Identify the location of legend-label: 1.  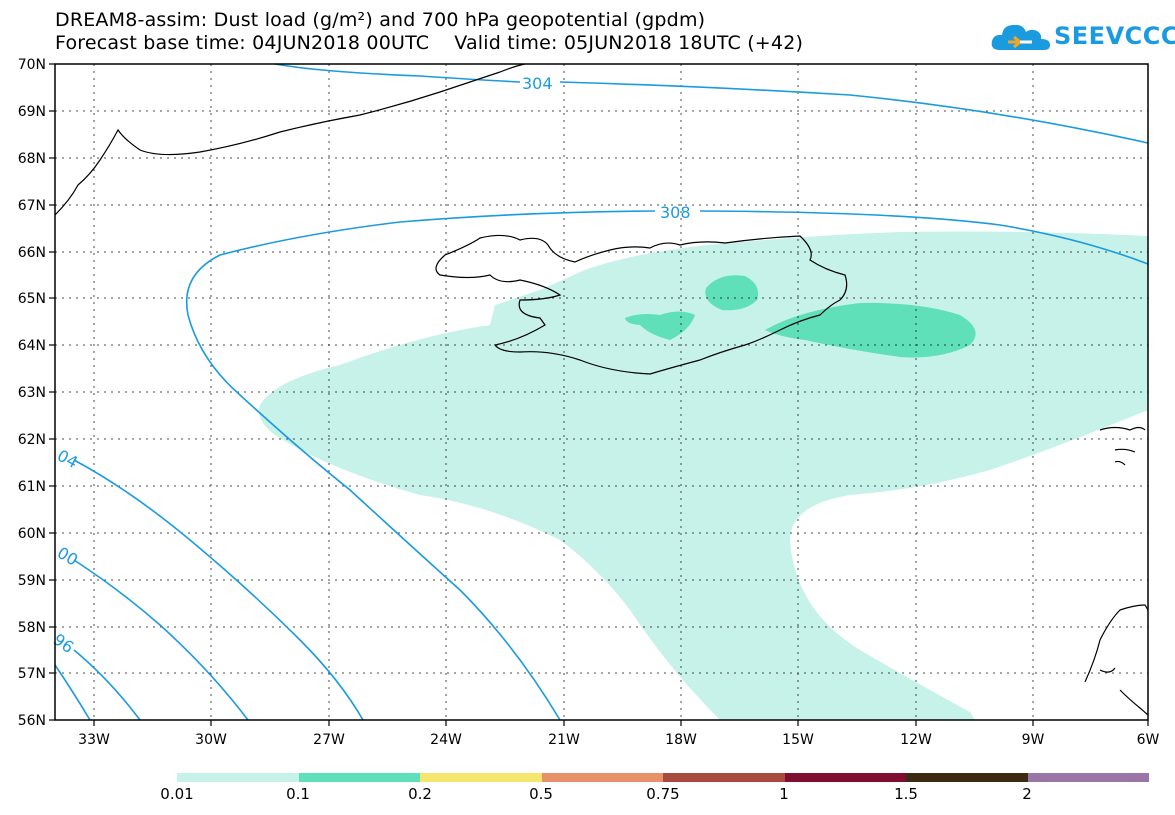
(784, 794).